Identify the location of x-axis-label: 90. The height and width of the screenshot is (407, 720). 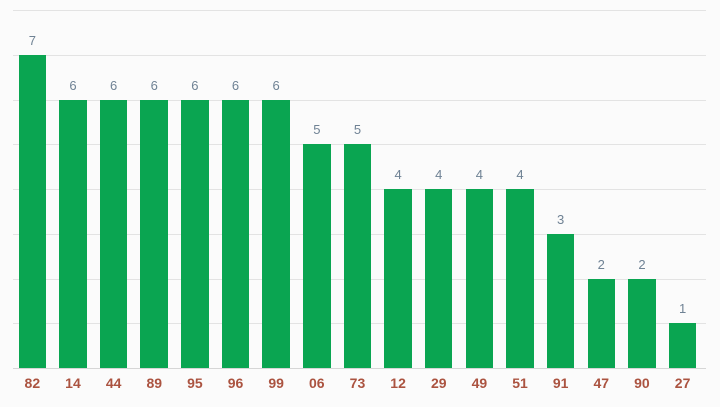
(642, 383).